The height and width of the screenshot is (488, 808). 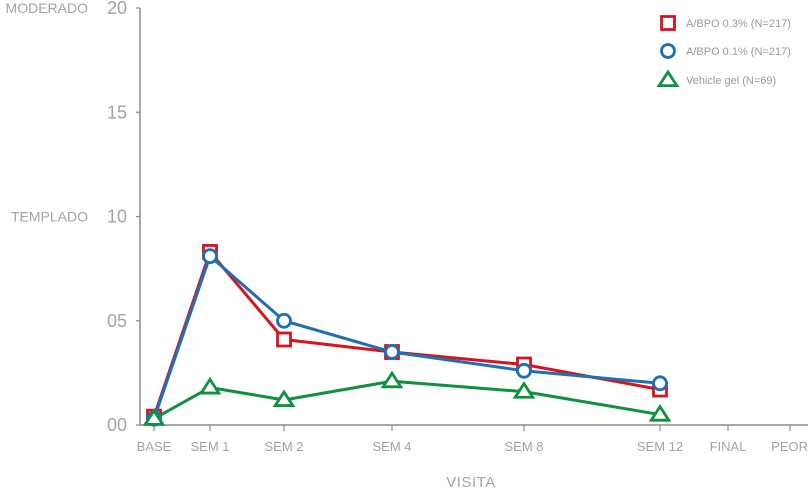 I want to click on legend-label: A/BPO 0.1% (N=217), so click(x=738, y=52).